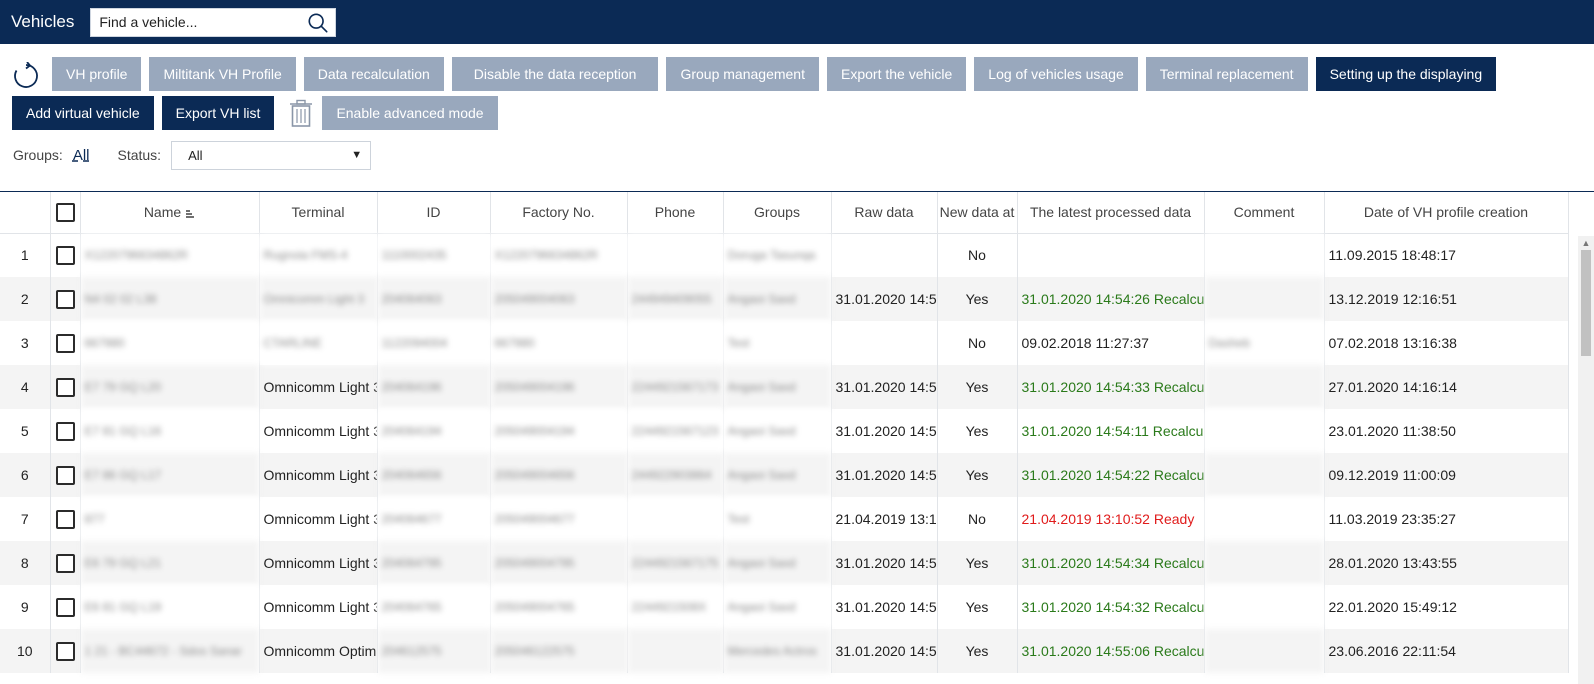 Image resolution: width=1594 pixels, height=684 pixels. What do you see at coordinates (170, 387) in the screenshot?
I see `cell-name: E7 79 GQ L20` at bounding box center [170, 387].